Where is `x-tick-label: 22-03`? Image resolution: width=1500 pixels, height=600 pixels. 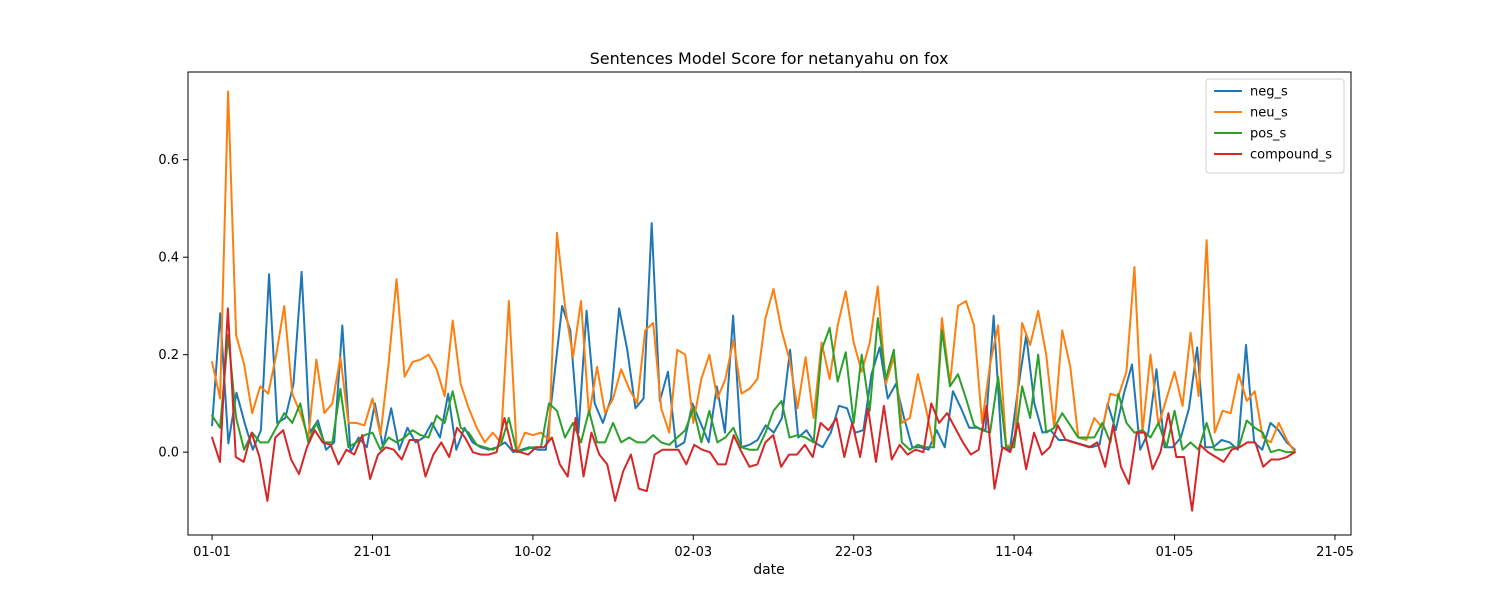 x-tick-label: 22-03 is located at coordinates (854, 552).